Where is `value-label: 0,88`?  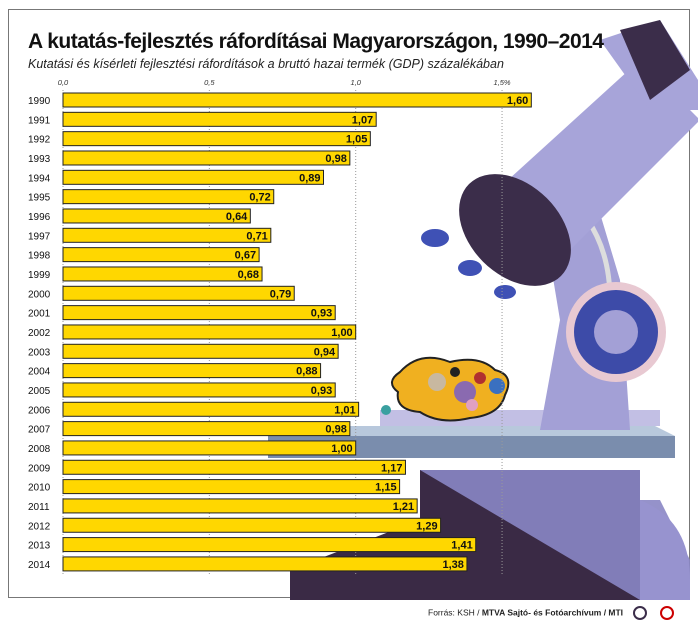 value-label: 0,88 is located at coordinates (306, 372).